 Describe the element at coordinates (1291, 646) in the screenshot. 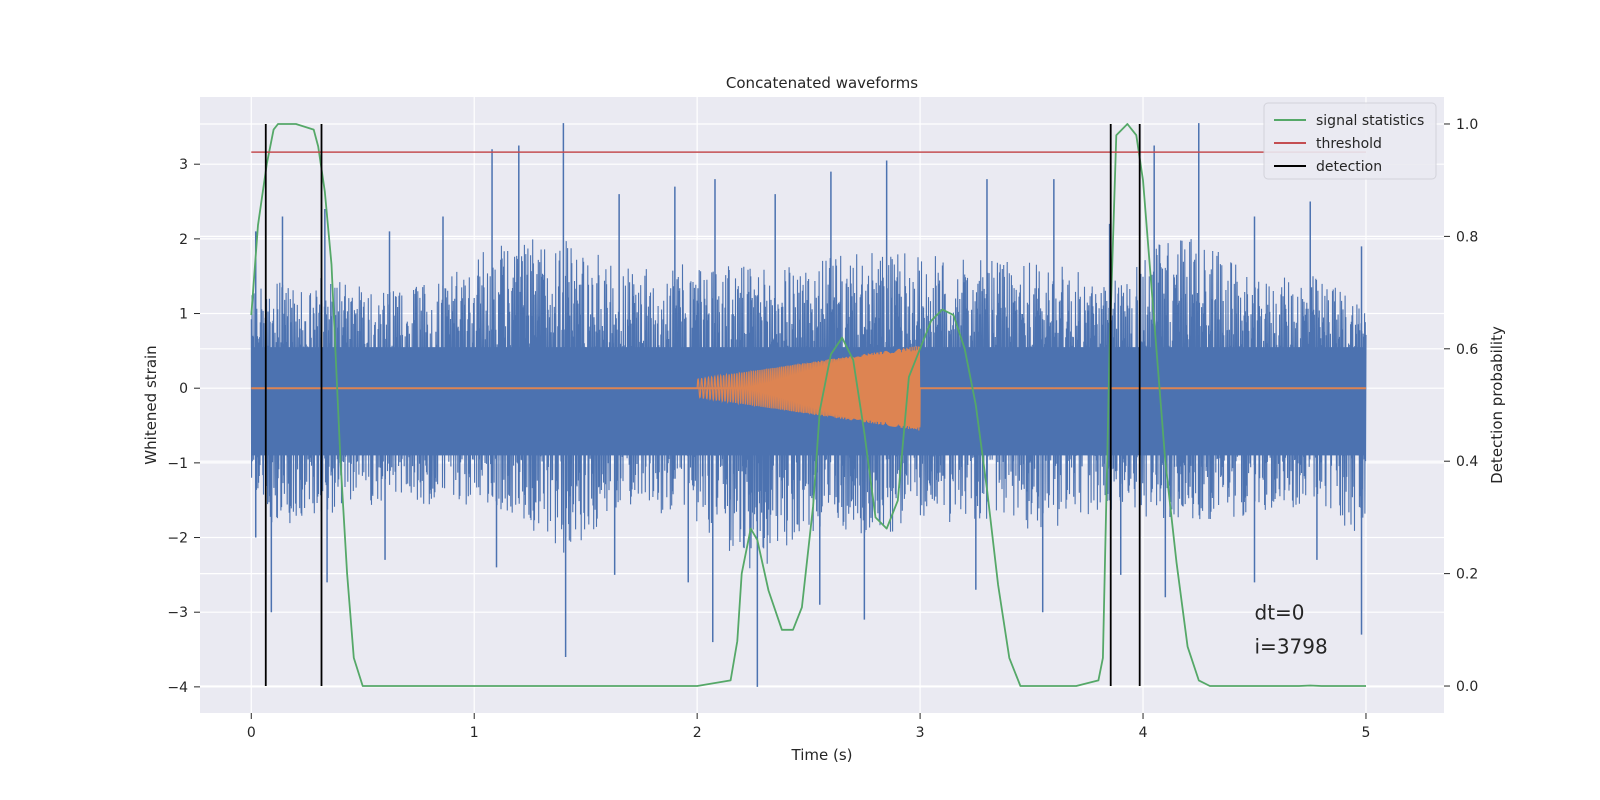

I see `annotation-1: i=3798` at that location.